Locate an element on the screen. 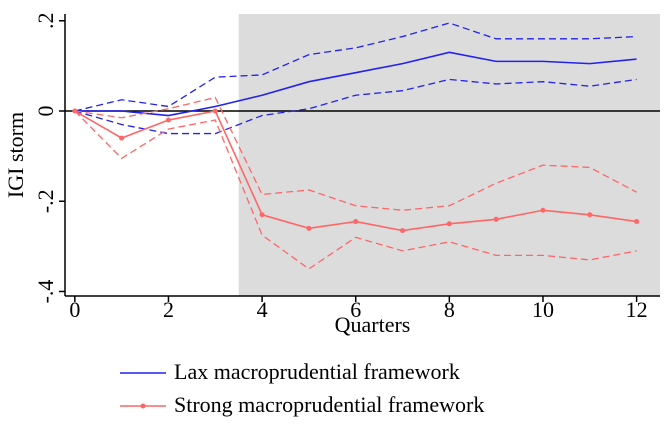  y-tick-label: .2 is located at coordinates (45, 21).